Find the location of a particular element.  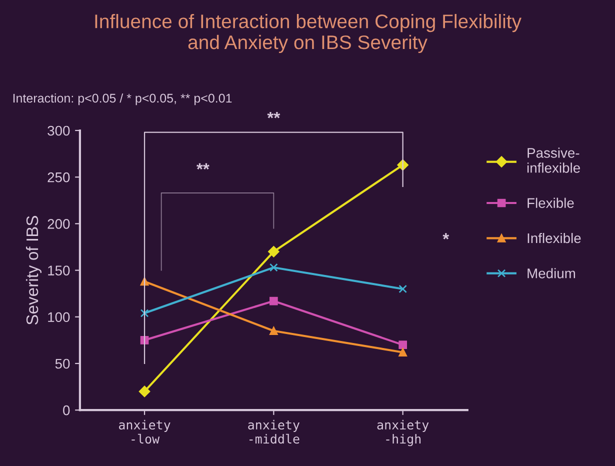

y-axis-title: Severity of IBS is located at coordinates (34, 270).